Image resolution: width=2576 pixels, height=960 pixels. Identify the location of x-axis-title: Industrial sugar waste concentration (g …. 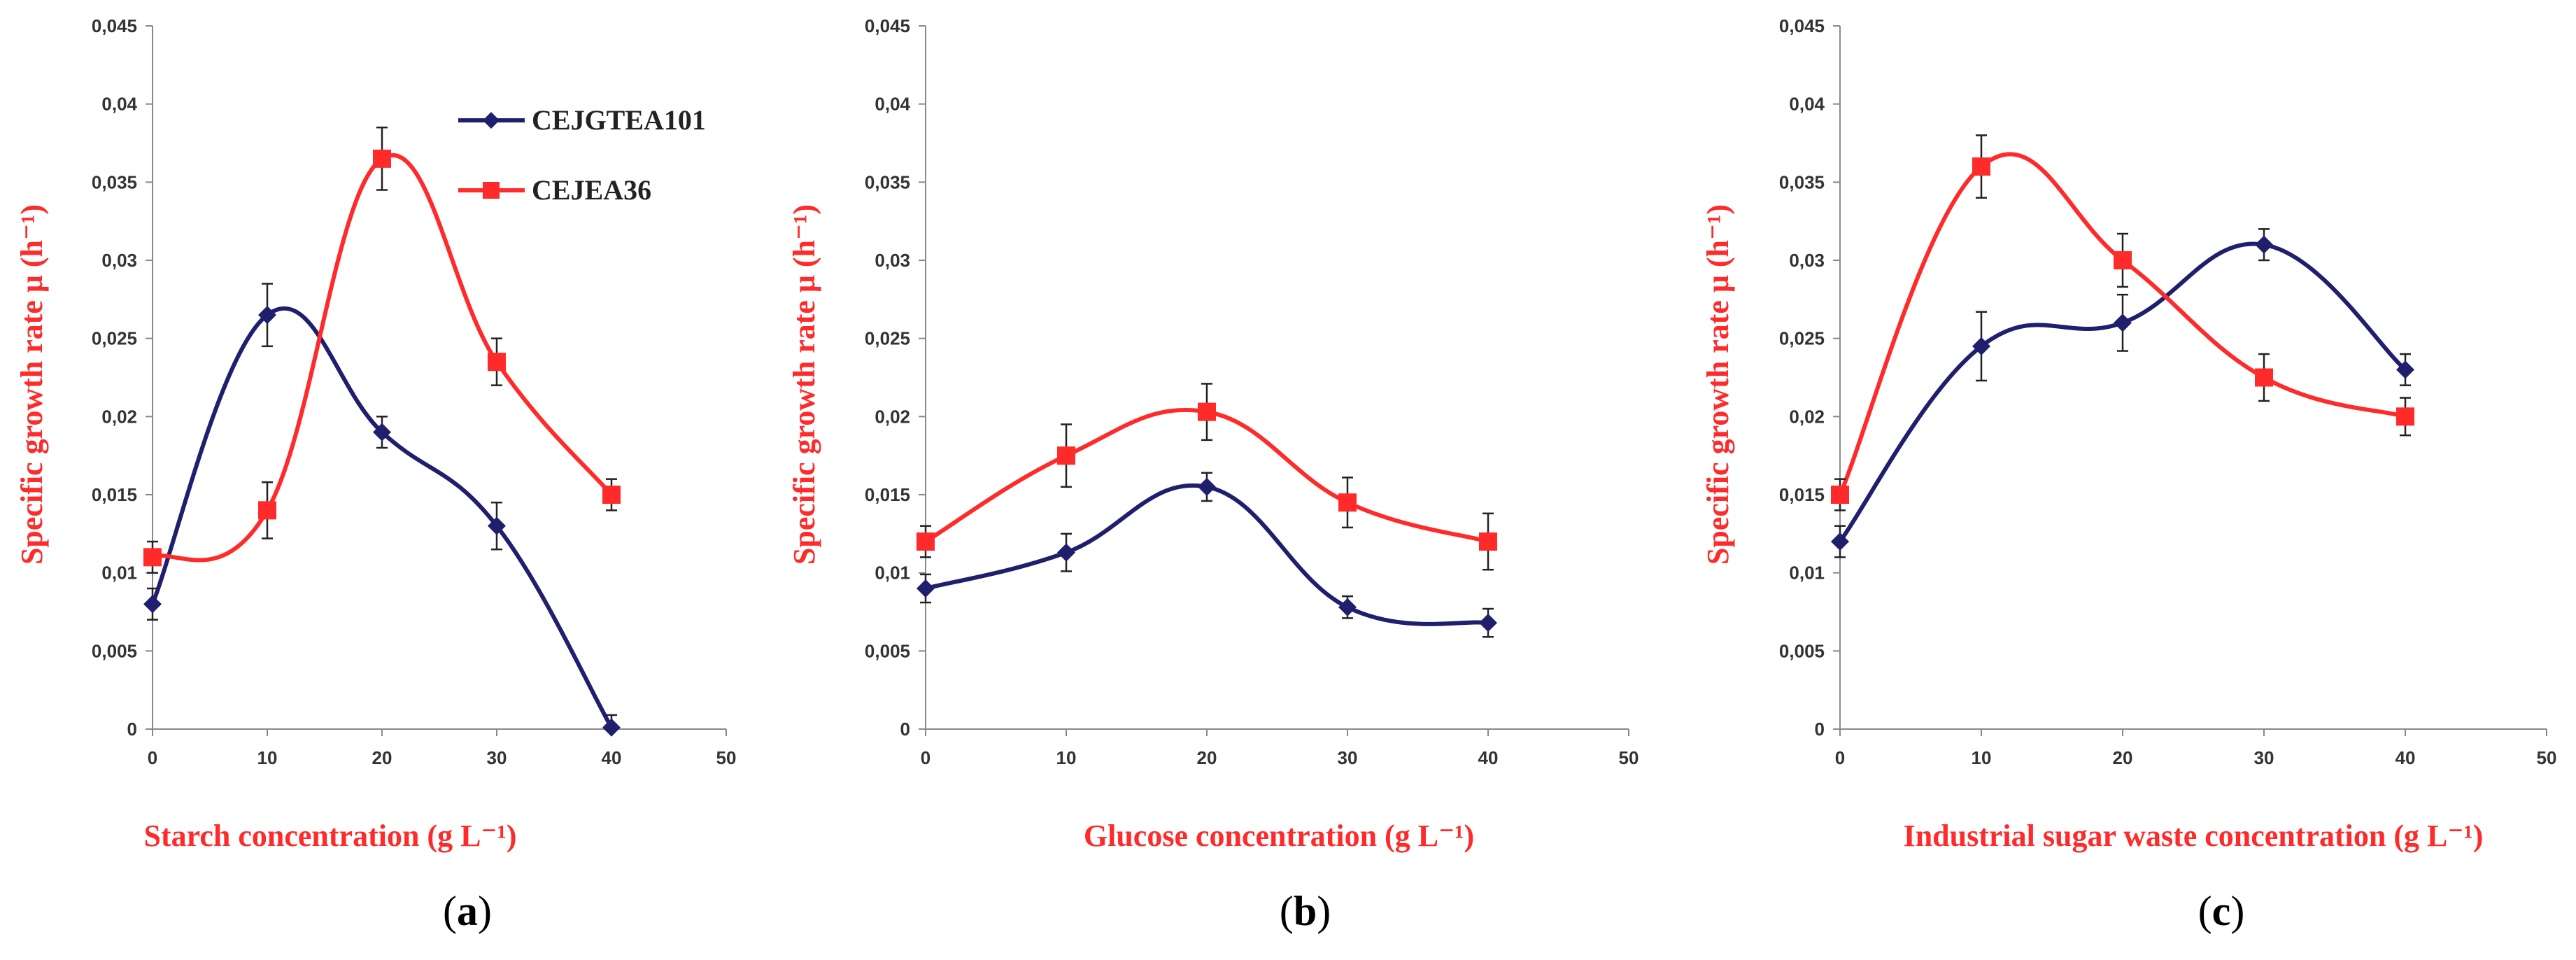
(2194, 836).